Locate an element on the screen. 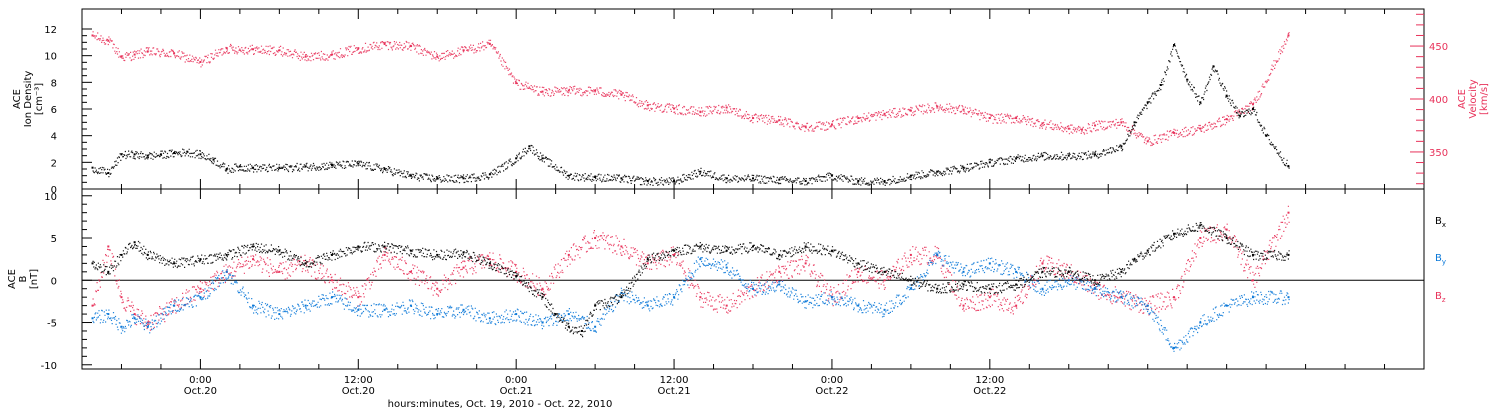 This screenshot has height=410, width=1500. bfield-tick-label: 5 is located at coordinates (54, 239).